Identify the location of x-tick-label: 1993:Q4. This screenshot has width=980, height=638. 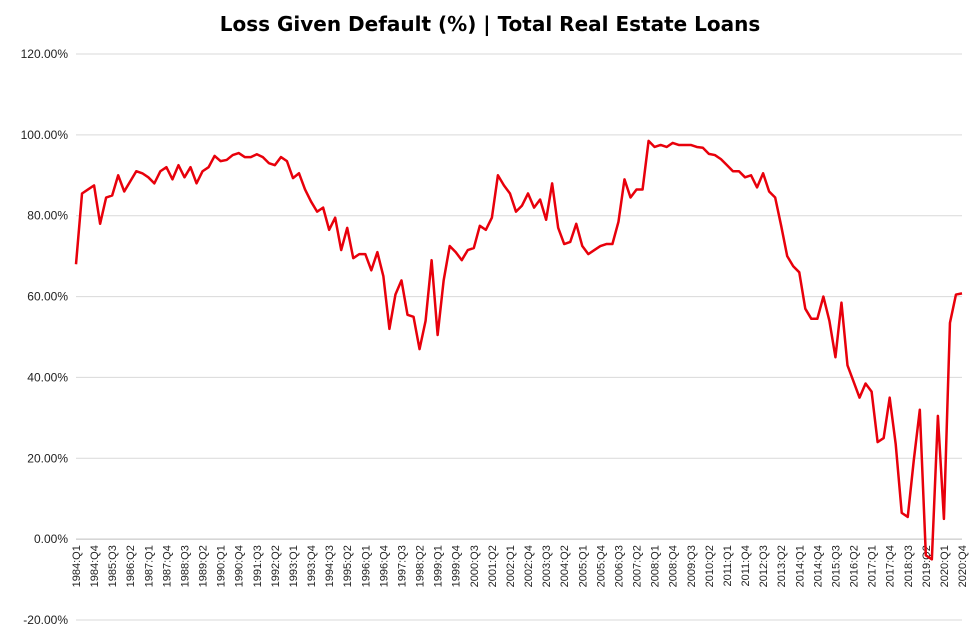
(312, 566).